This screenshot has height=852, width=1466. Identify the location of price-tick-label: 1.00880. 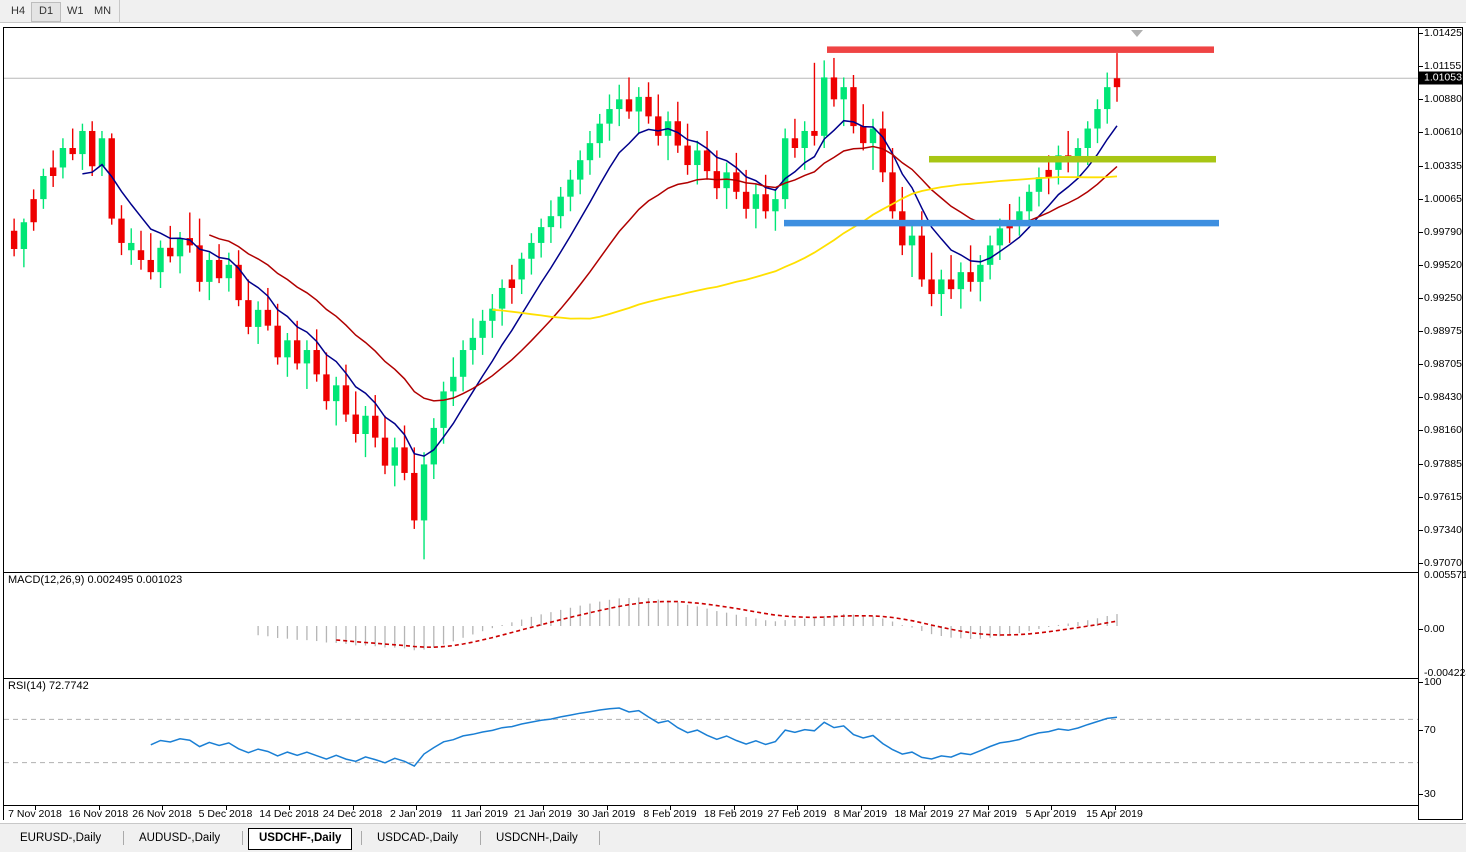
(1443, 99).